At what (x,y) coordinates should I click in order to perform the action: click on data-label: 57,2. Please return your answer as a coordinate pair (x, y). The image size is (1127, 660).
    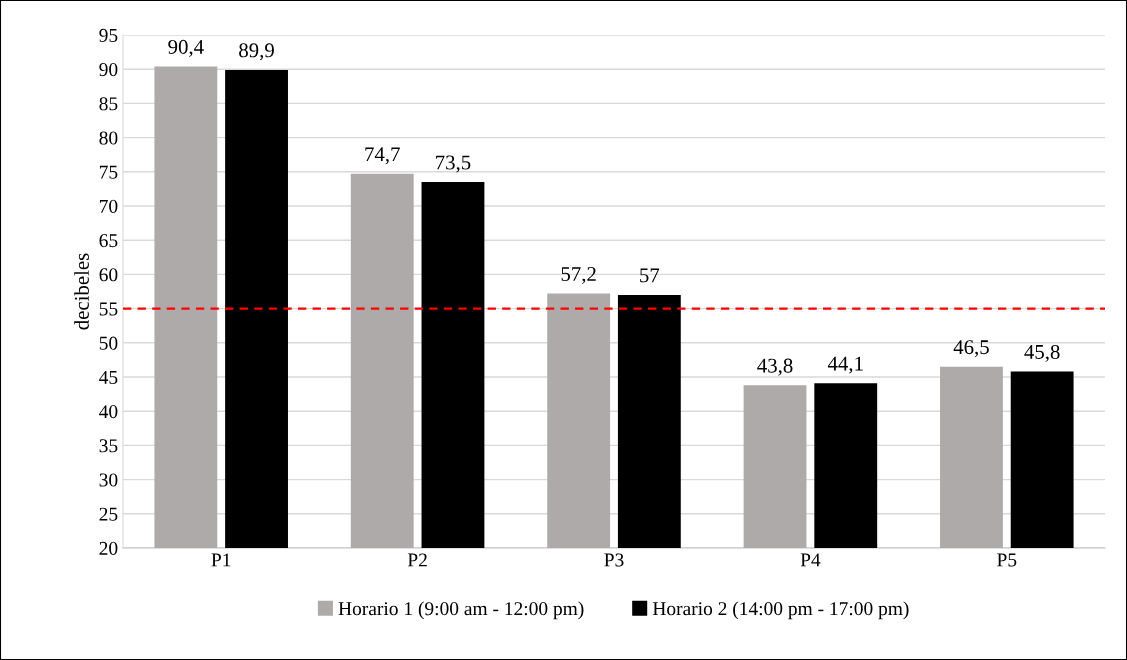
    Looking at the image, I should click on (578, 275).